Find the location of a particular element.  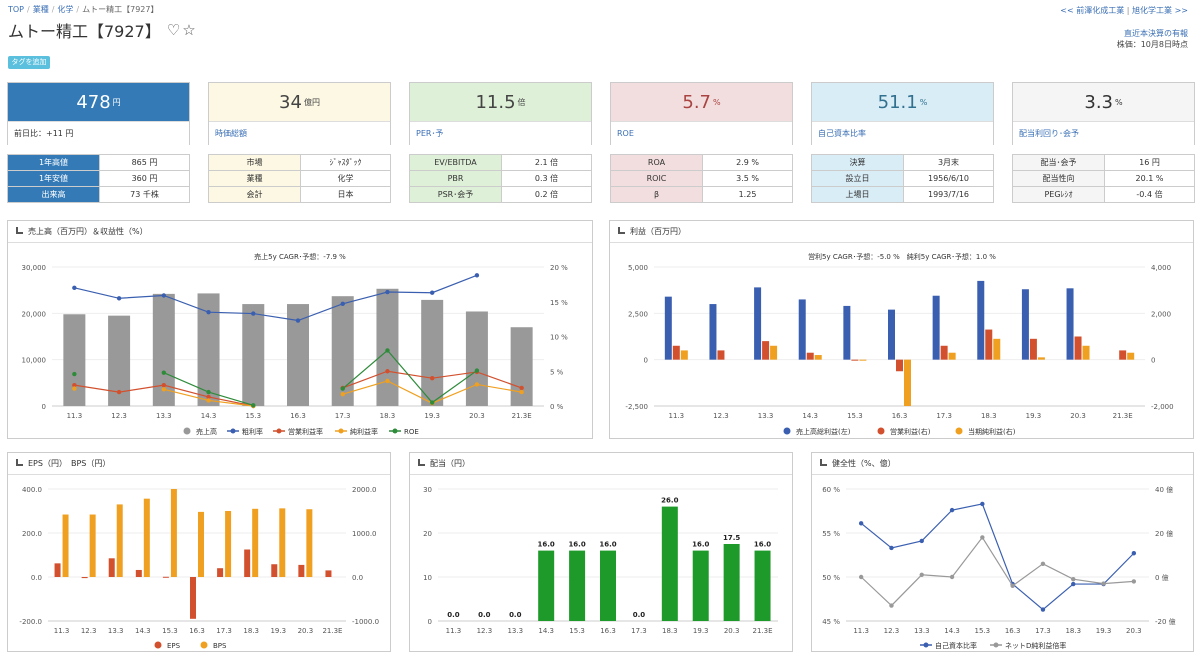

legend-label: ネットD純利益倍率 is located at coordinates (1035, 645).